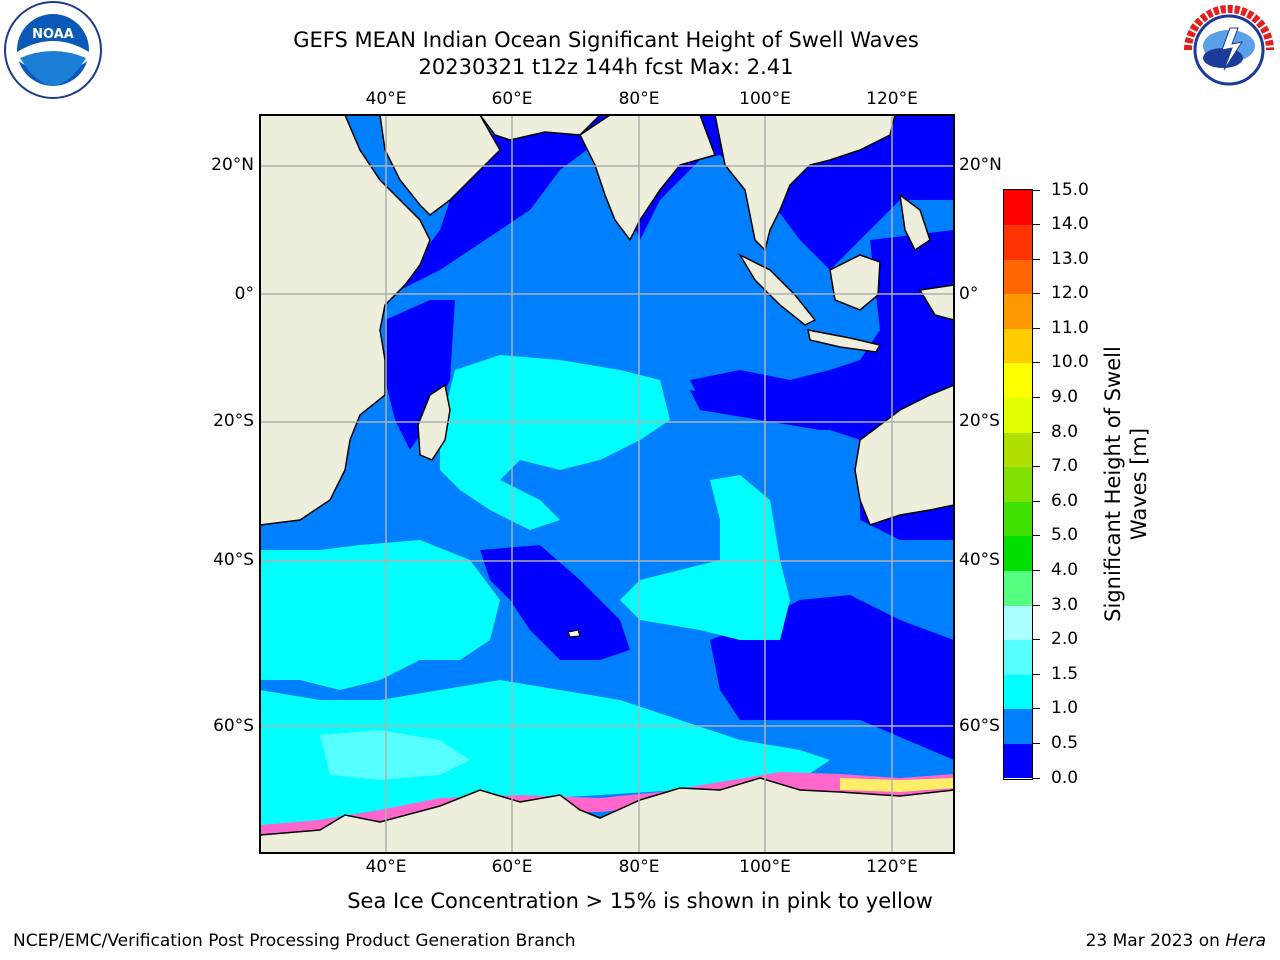 The width and height of the screenshot is (1280, 960). Describe the element at coordinates (1061, 328) in the screenshot. I see `colorbar-tick-label: 11.0` at that location.